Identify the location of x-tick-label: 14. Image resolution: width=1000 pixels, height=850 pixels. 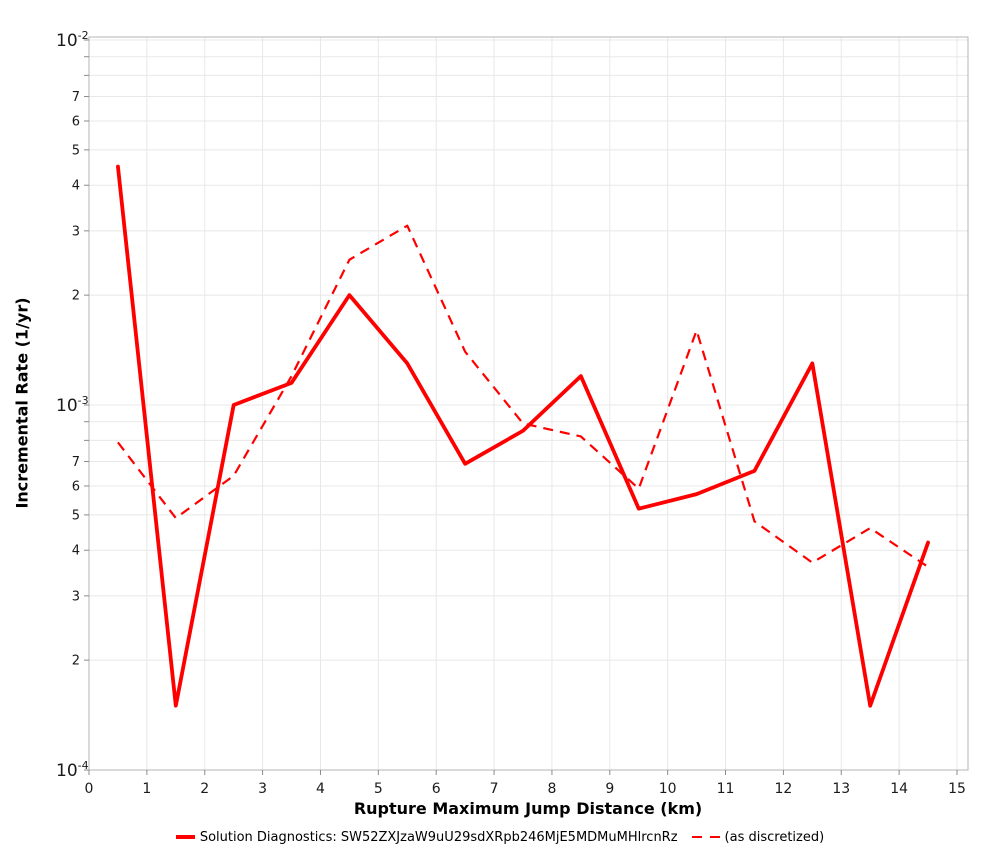
(899, 789).